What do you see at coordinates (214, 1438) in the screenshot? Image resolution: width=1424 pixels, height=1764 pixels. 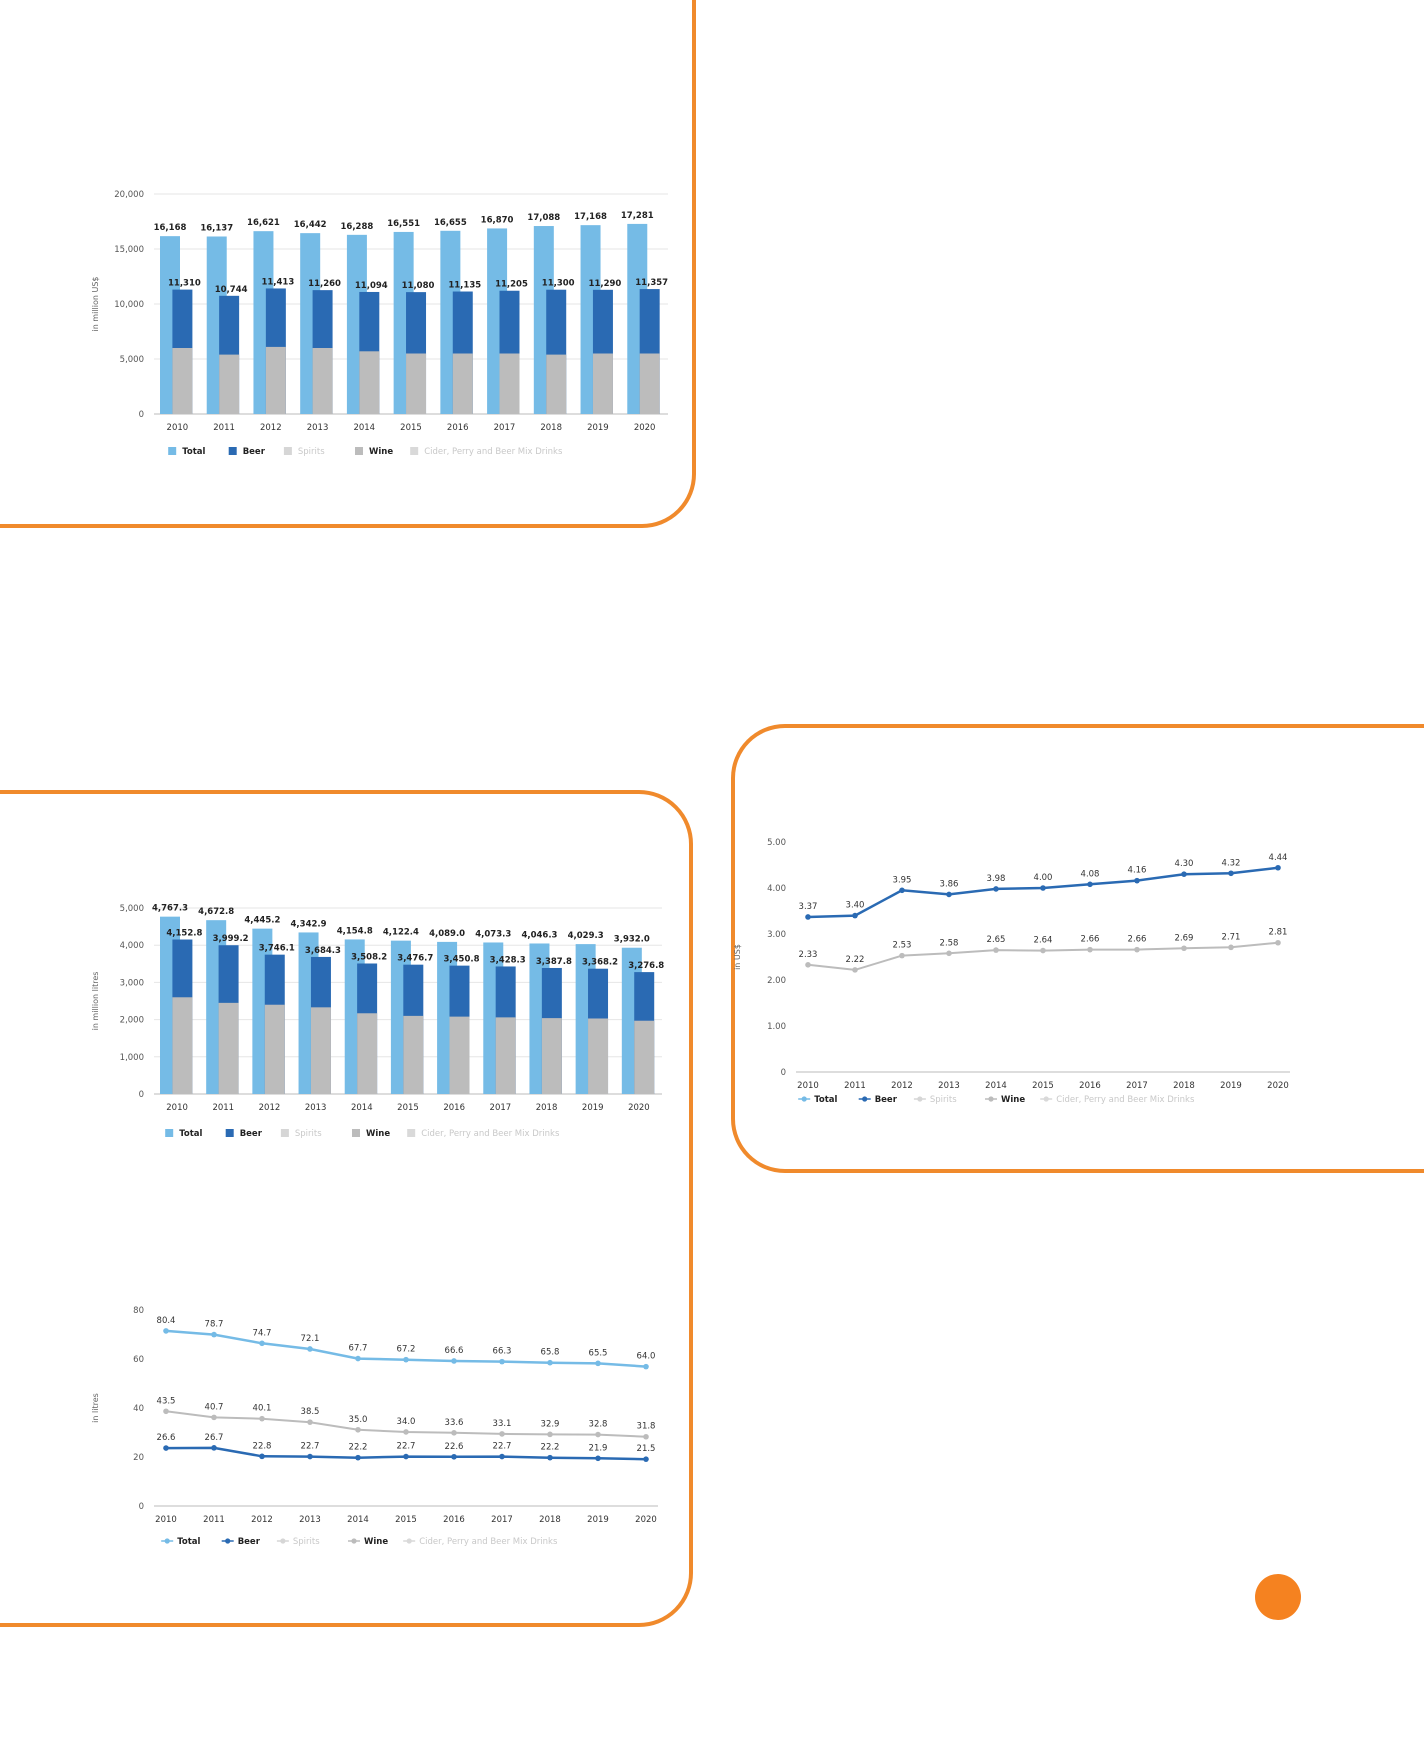 I see `data-label-beer: 26.7` at bounding box center [214, 1438].